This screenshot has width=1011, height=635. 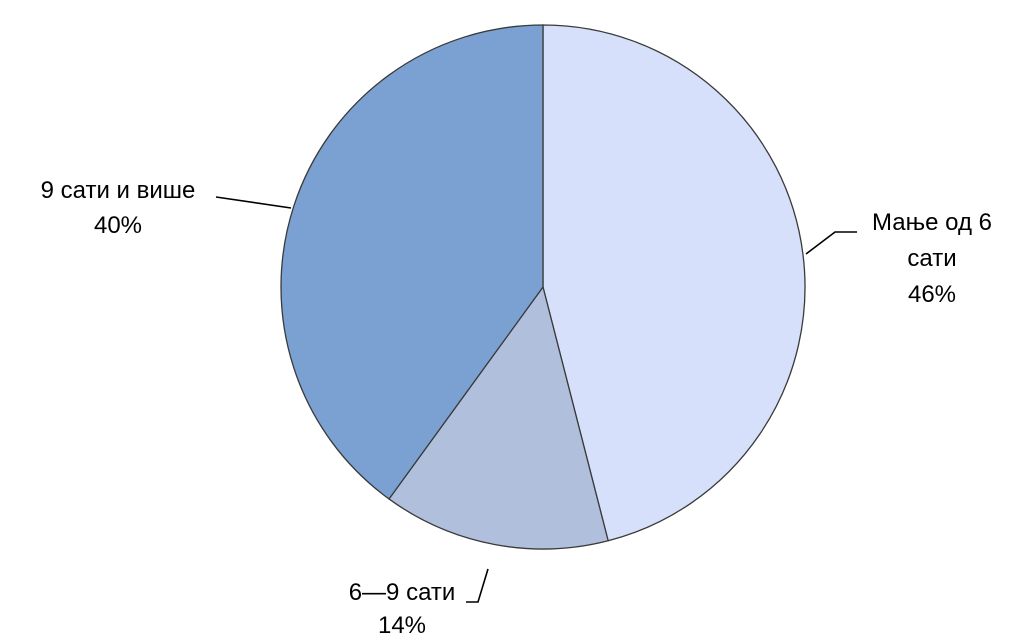 I want to click on slice-label-2: 6—9 сати 14%, so click(x=402, y=607).